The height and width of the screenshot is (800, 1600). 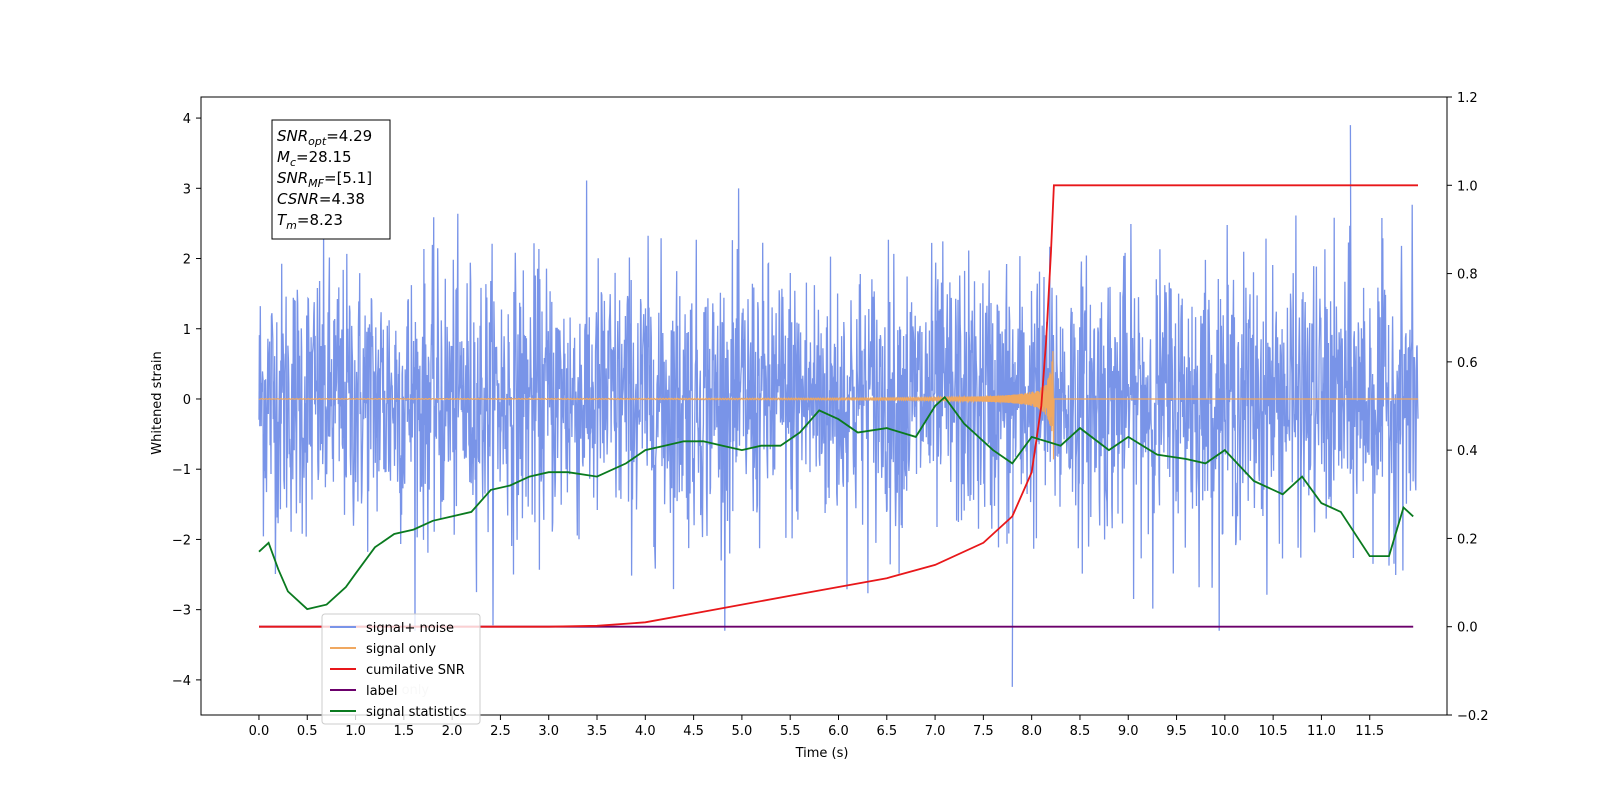 I want to click on x-tick-label: 11.5, so click(x=1369, y=731).